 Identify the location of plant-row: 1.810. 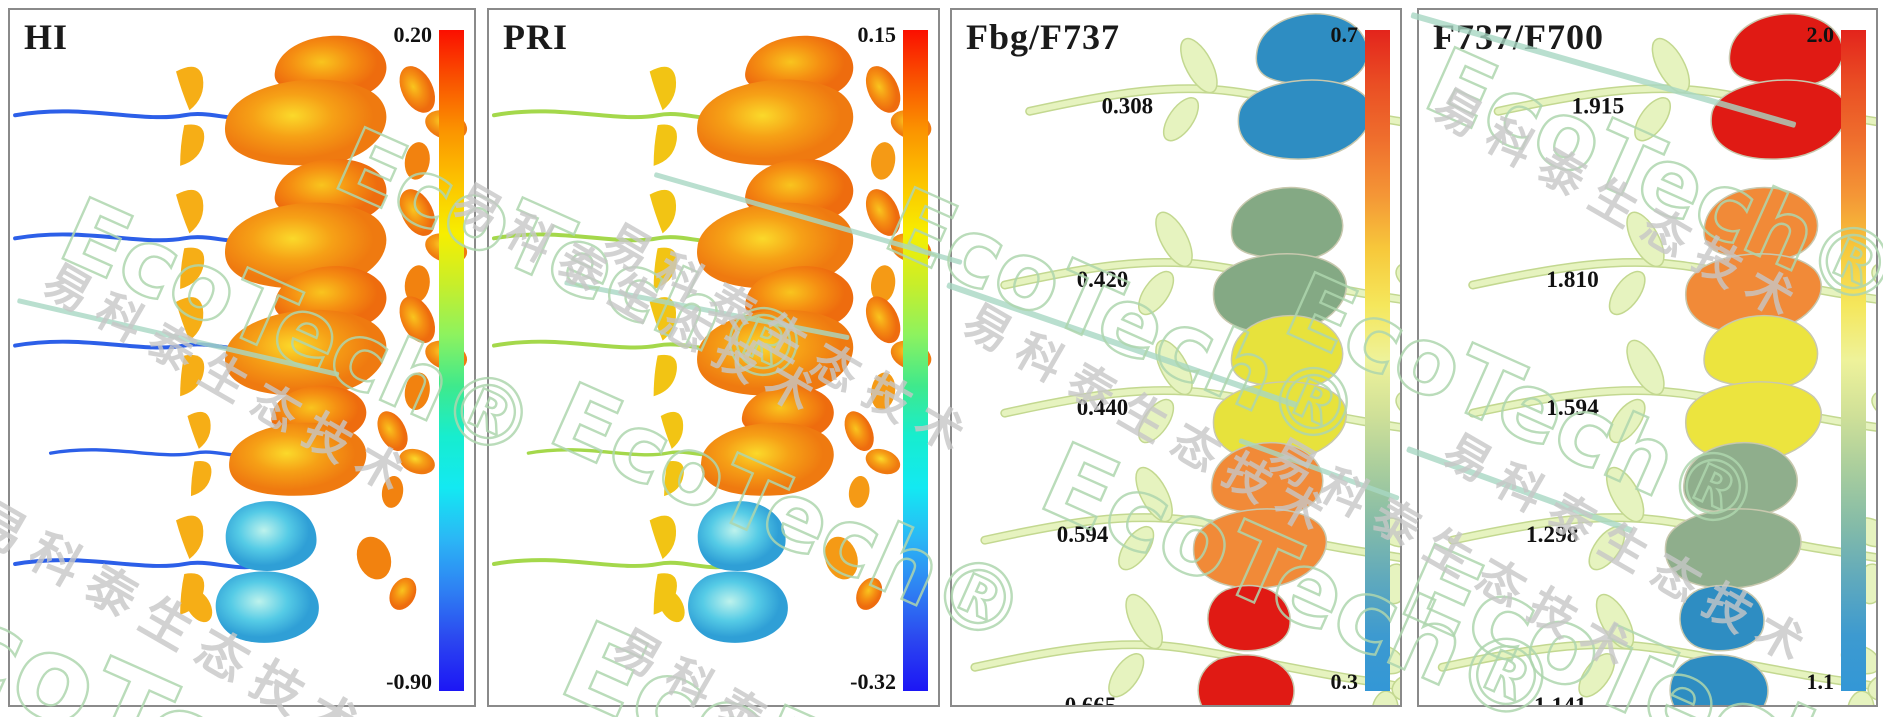
(1672, 260).